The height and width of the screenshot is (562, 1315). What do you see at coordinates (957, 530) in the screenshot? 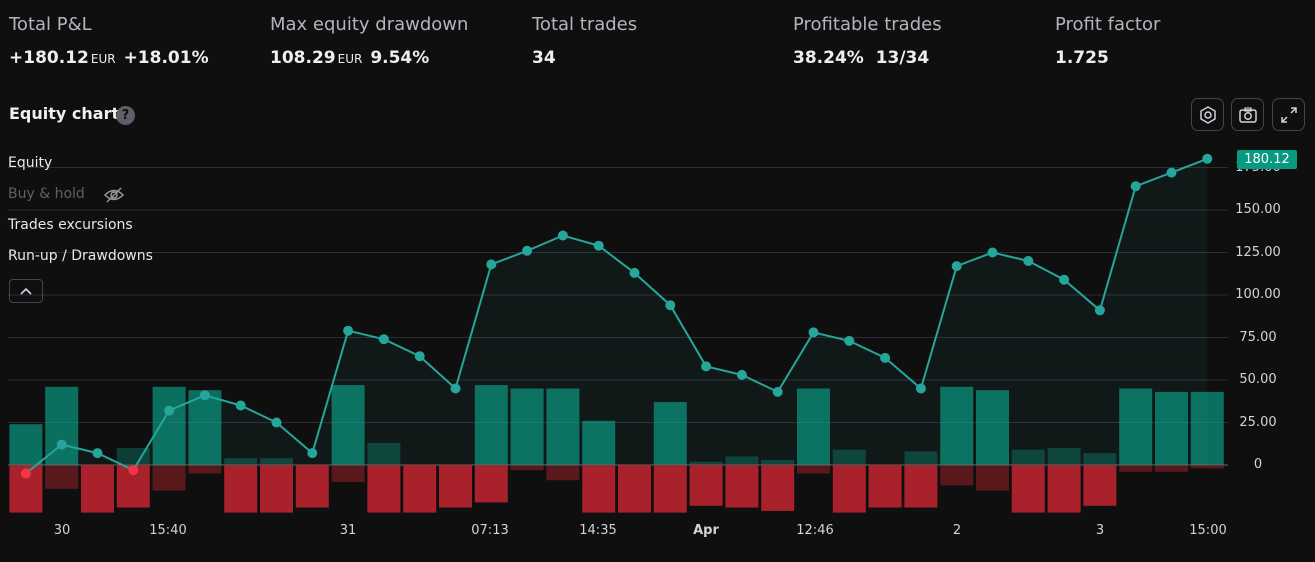
I see `x-tick-label: 2` at bounding box center [957, 530].